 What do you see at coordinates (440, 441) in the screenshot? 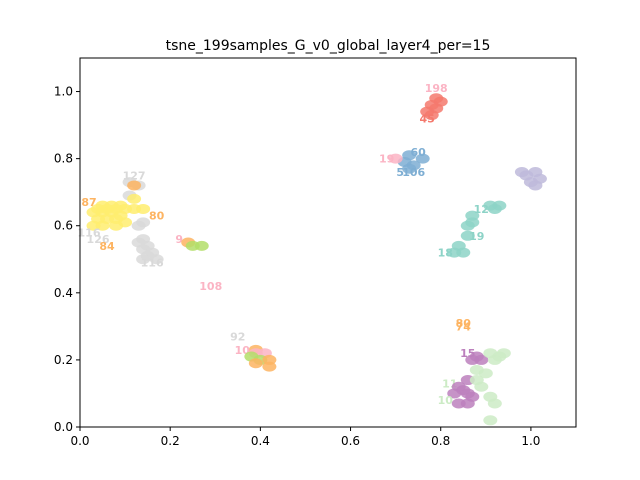
I see `x-tick-label: 0.8` at bounding box center [440, 441].